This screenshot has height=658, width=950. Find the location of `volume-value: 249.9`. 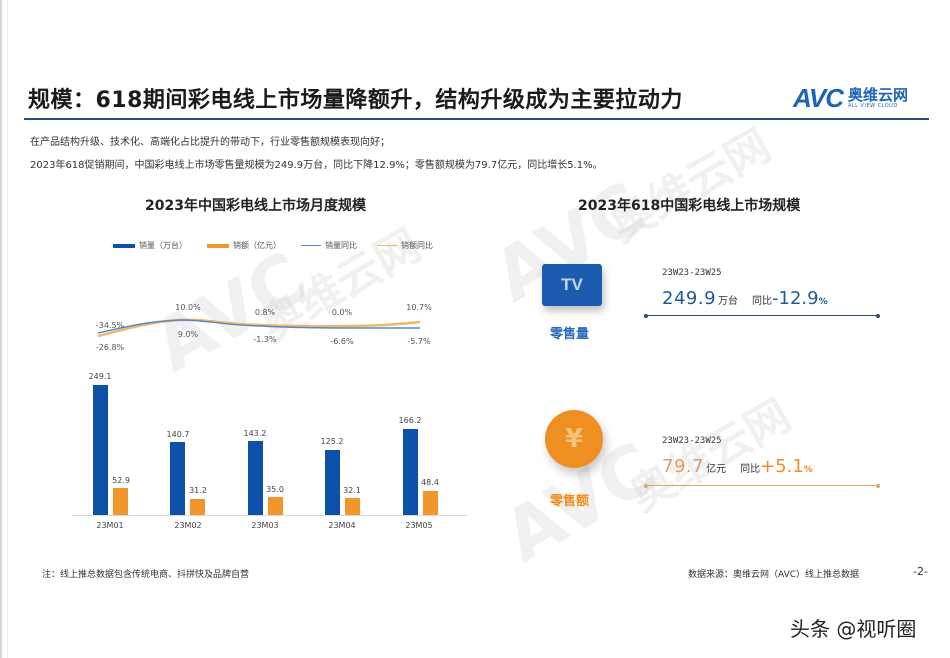

volume-value: 249.9 is located at coordinates (689, 298).